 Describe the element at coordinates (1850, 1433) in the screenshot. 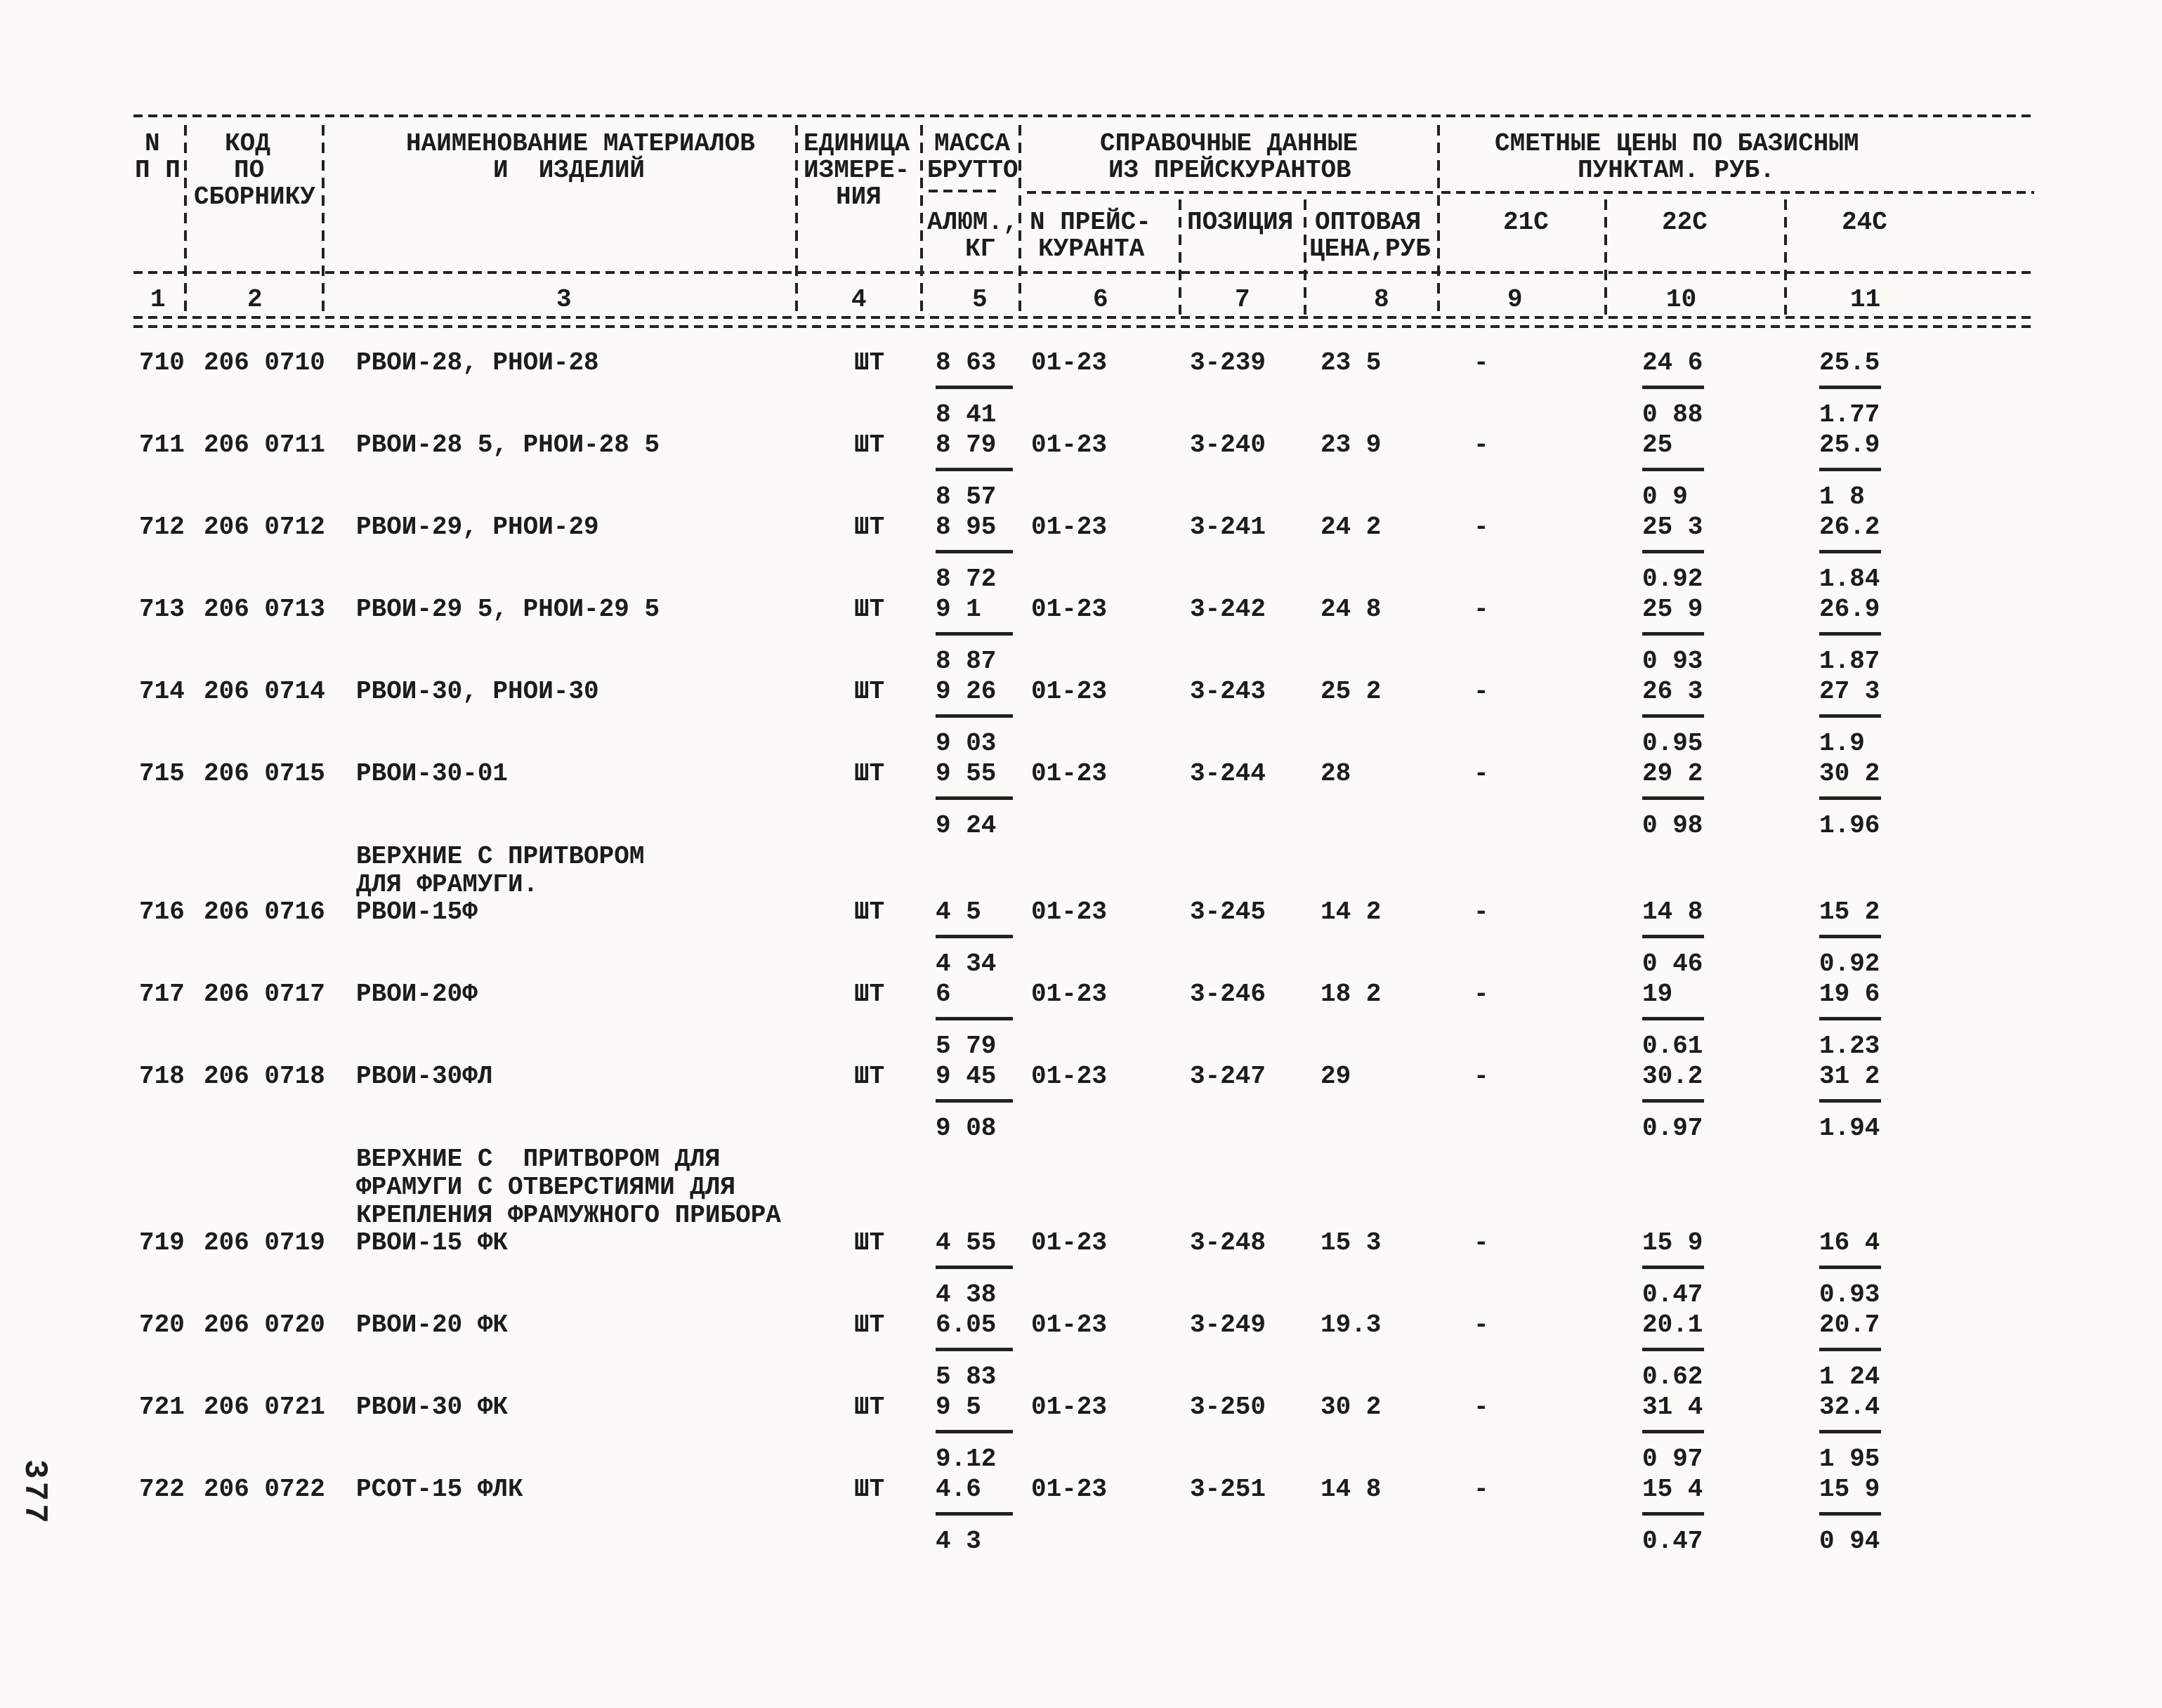

I see `cell-price-24c: 32.4 1 95` at that location.